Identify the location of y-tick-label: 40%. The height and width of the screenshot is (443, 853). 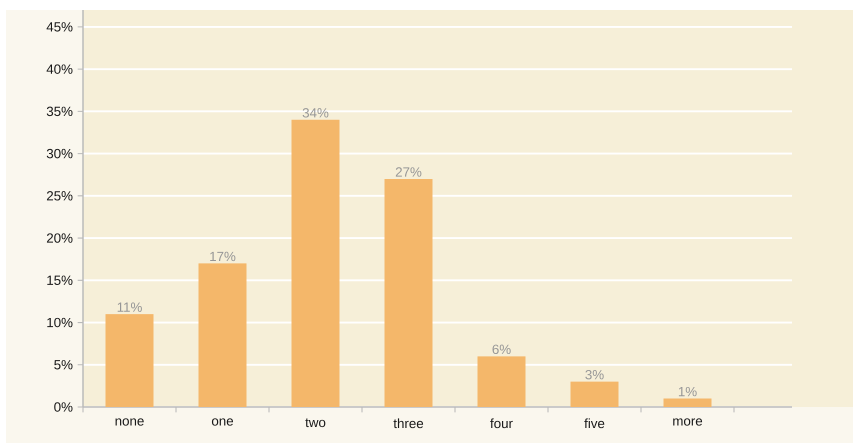
(59, 69).